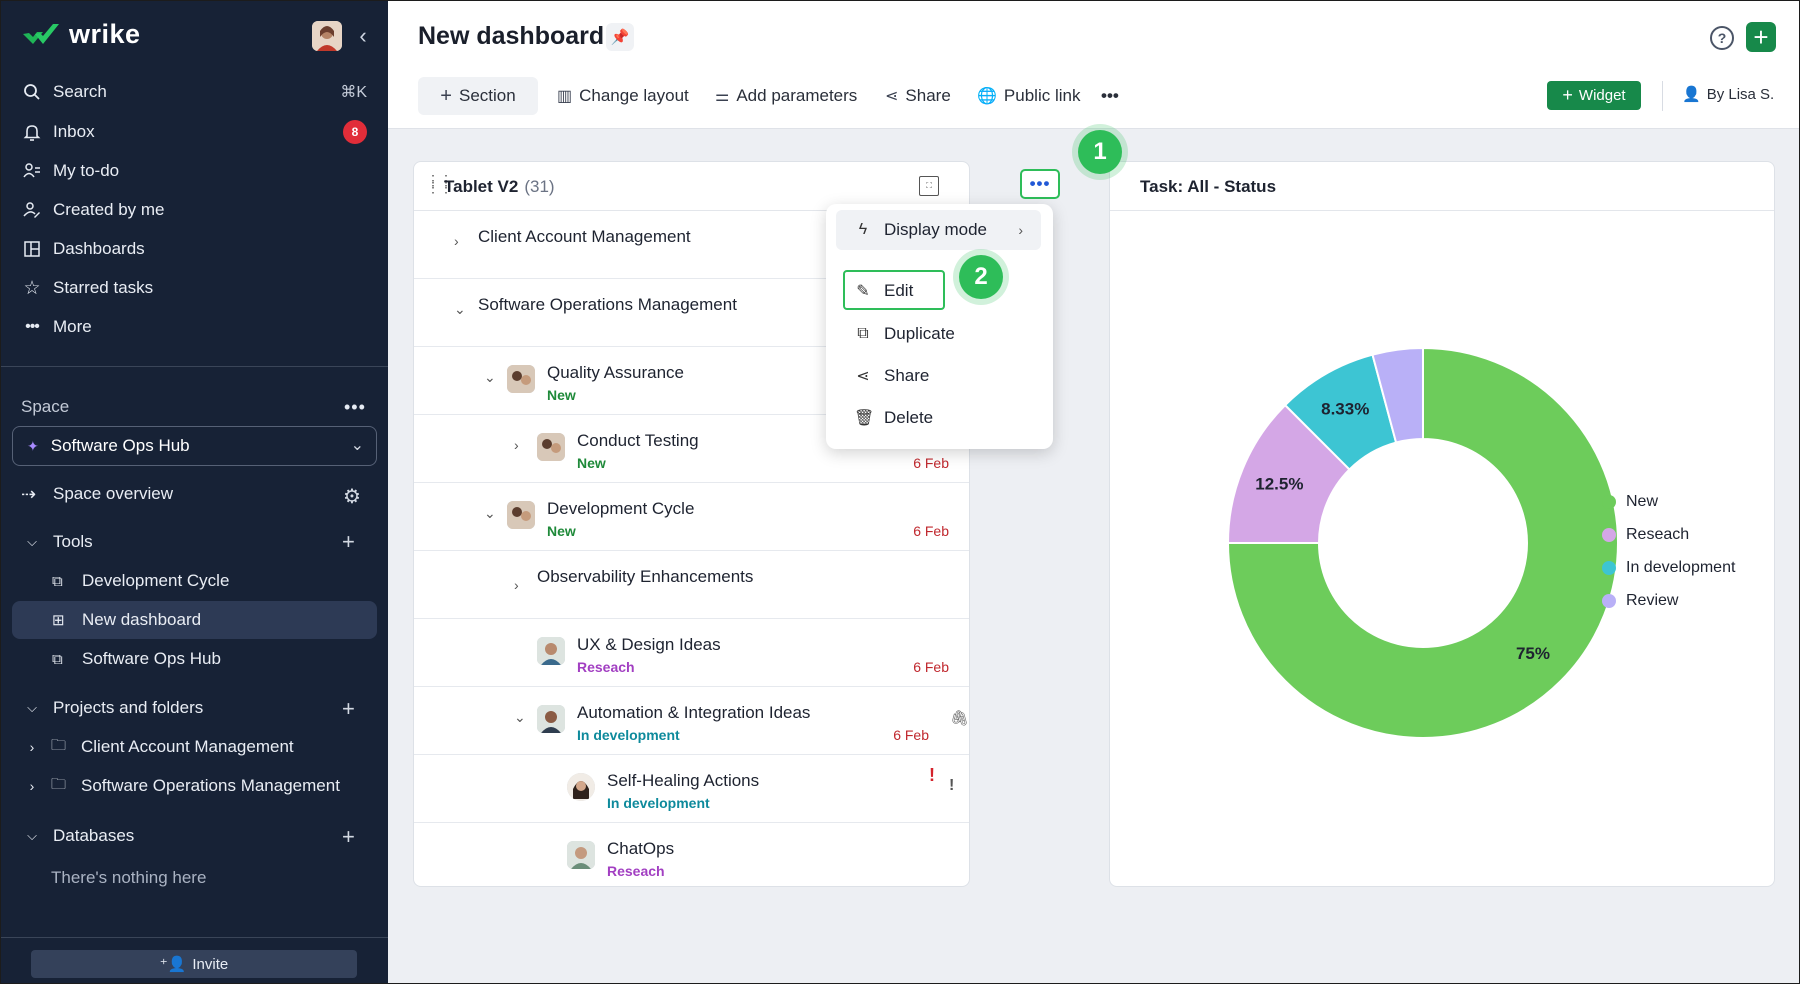  What do you see at coordinates (1110, 95) in the screenshot?
I see `toolbar-more-icon: •••` at bounding box center [1110, 95].